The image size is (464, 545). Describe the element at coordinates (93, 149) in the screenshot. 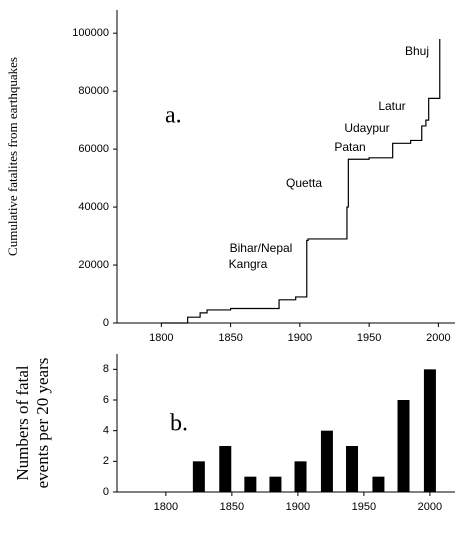

I see `y-tick-label: 60000` at that location.